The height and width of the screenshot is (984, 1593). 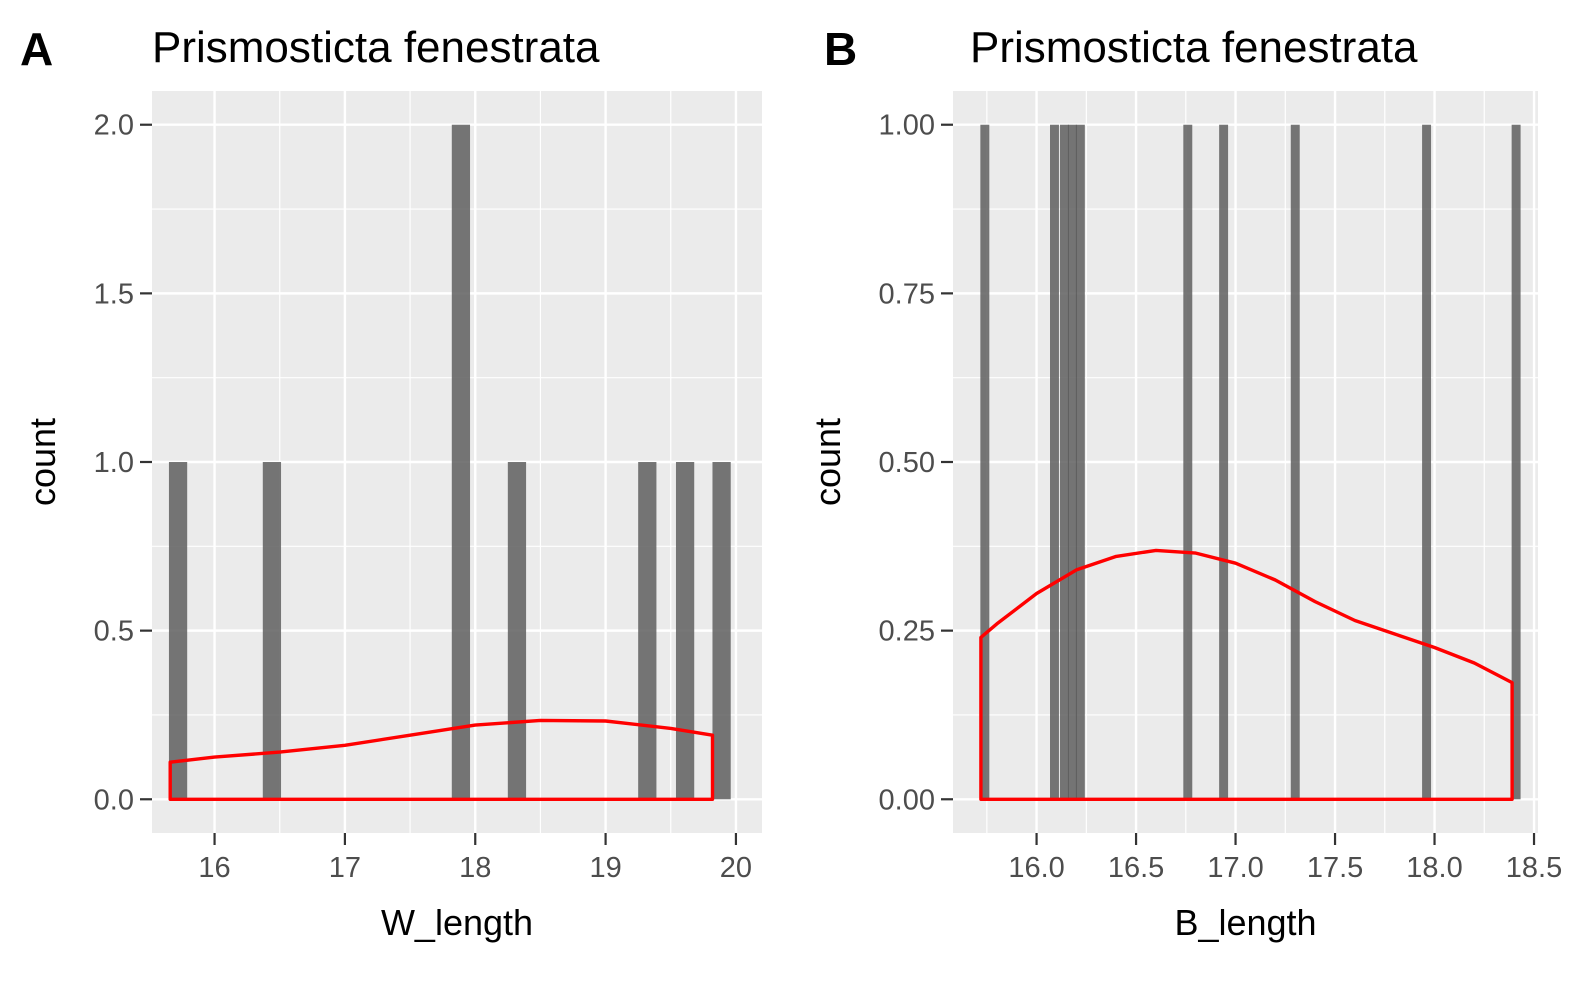 I want to click on x-tick-label: 16, so click(x=214, y=868).